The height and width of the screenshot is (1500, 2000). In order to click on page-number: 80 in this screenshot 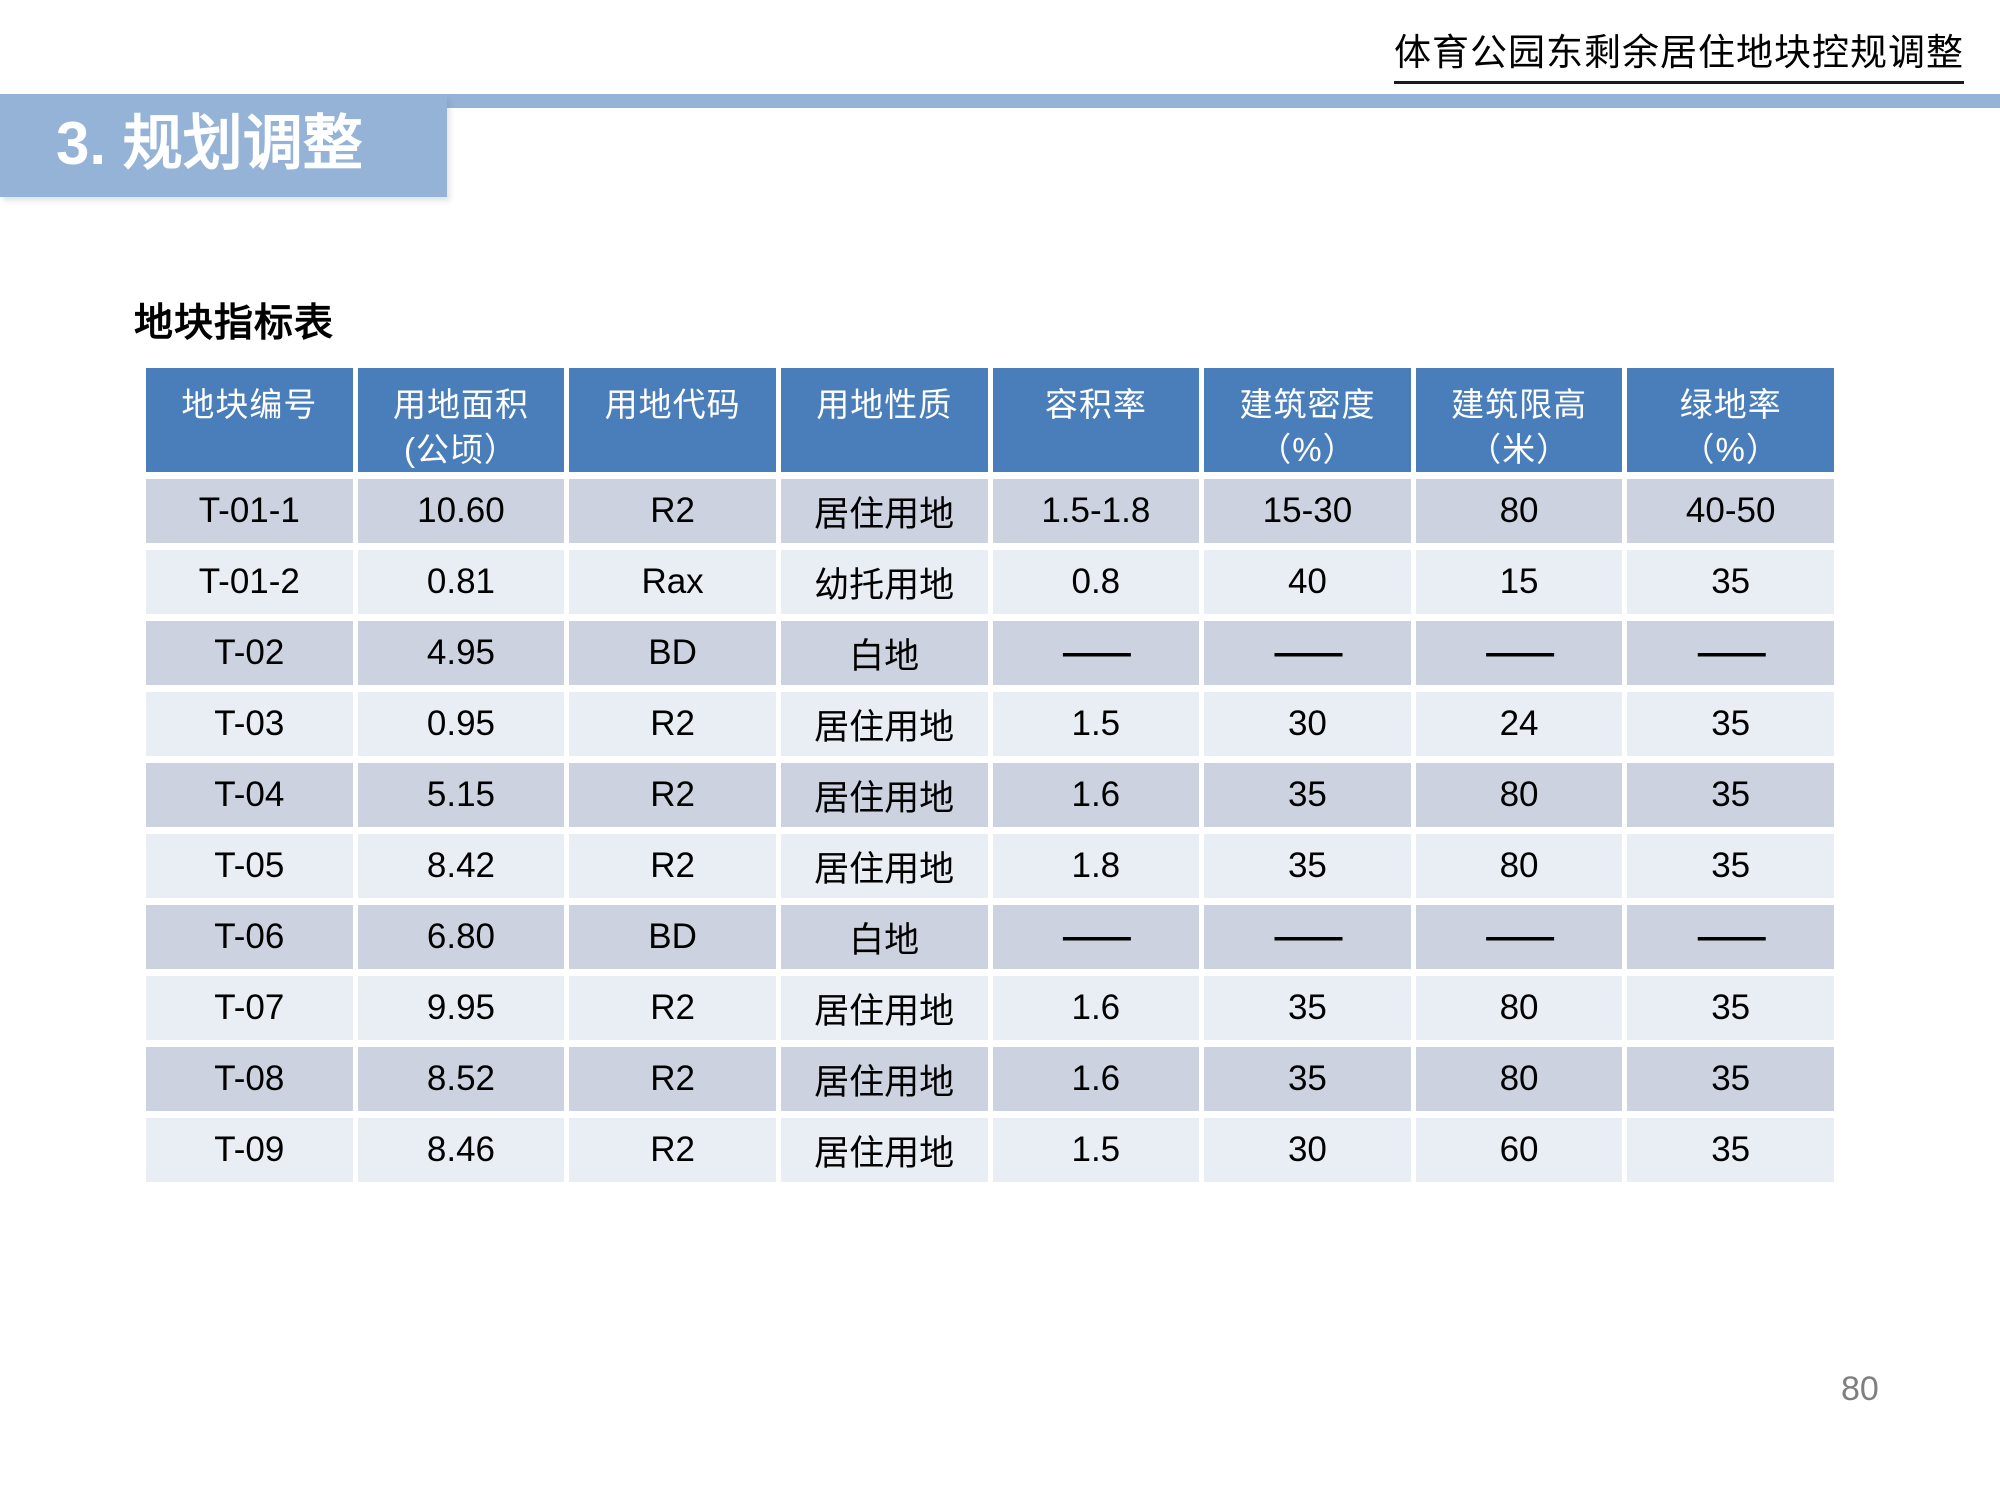, I will do `click(1860, 1389)`.